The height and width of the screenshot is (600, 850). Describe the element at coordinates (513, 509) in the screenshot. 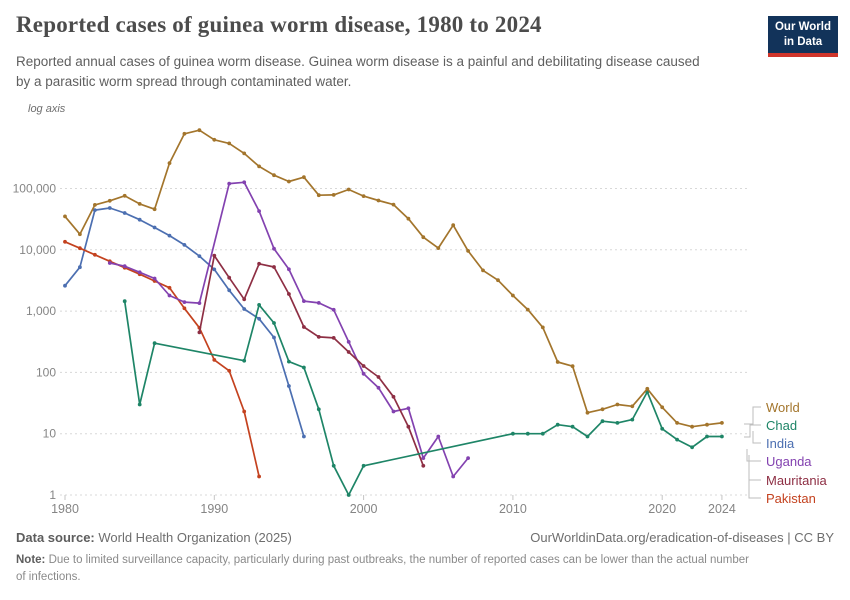

I see `x-axis-tick-label: 2010` at that location.